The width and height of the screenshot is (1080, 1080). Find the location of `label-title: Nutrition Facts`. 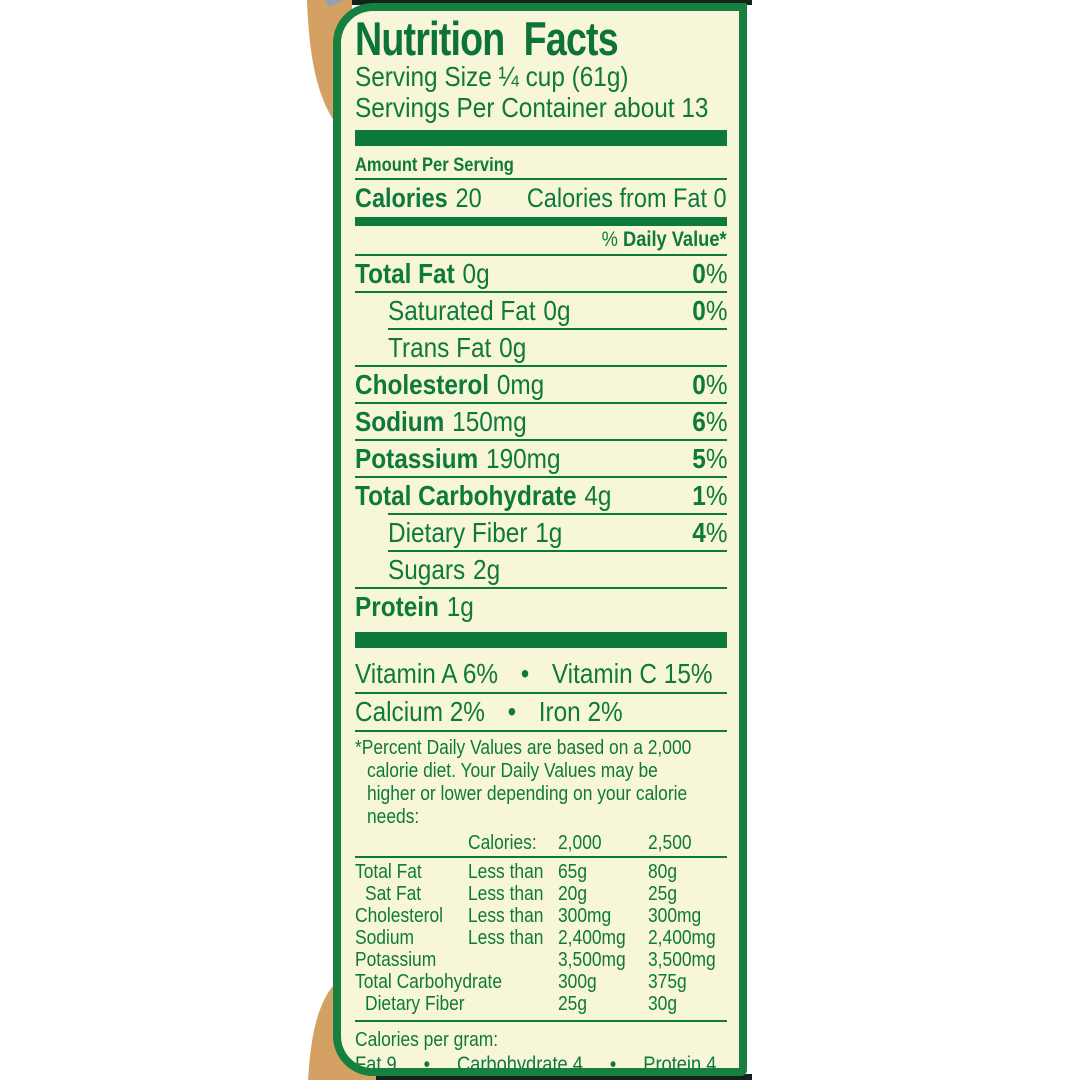

label-title: Nutrition Facts is located at coordinates (487, 38).